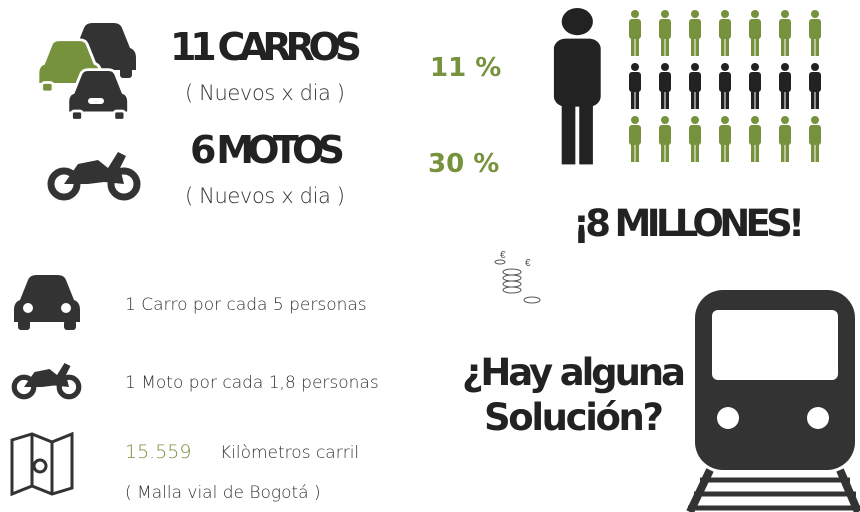 The width and height of the screenshot is (860, 512). I want to click on car-ratio: 1 Carro por cada 5 personas, so click(246, 305).